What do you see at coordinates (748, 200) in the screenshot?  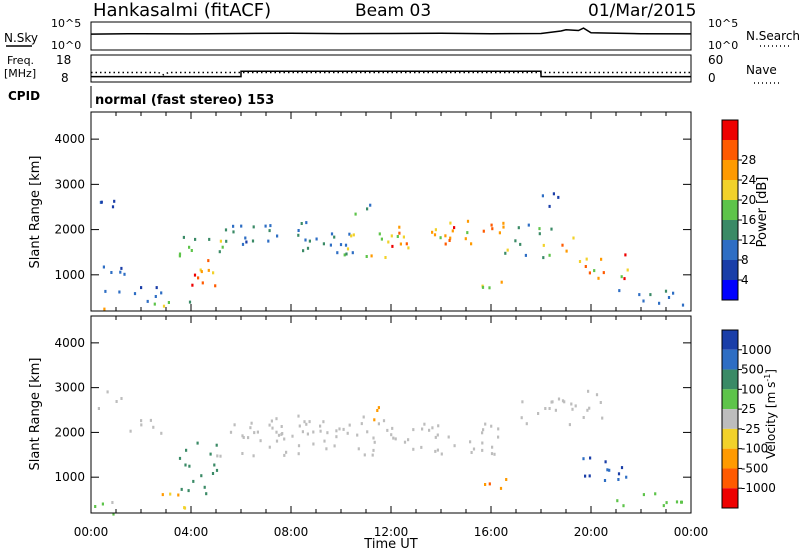 I see `colorbar-tick-label: 20` at bounding box center [748, 200].